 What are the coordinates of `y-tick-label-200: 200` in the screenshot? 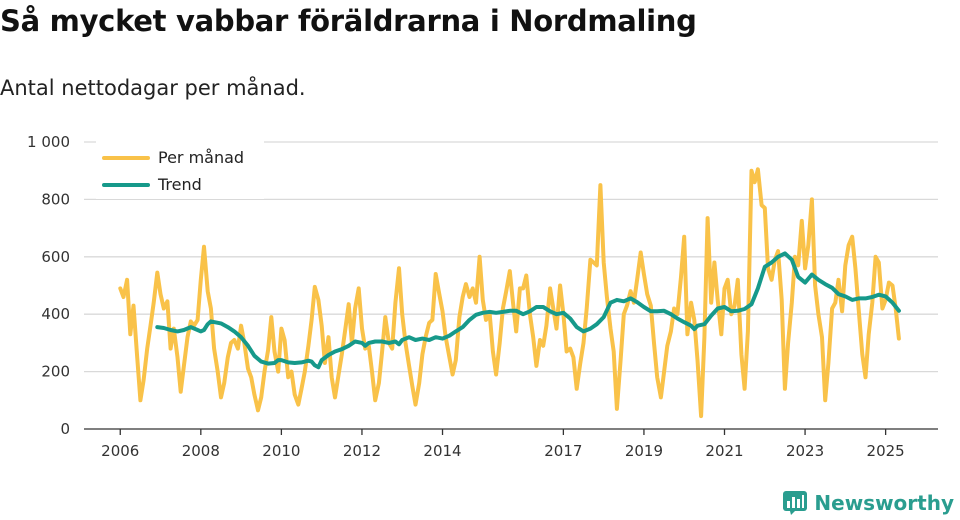 It's located at (55, 372).